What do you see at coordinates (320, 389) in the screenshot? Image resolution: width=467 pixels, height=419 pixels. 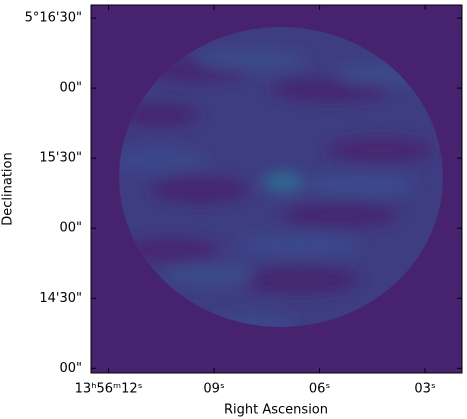 I see `x-tick-label: 06ˢ` at bounding box center [320, 389].